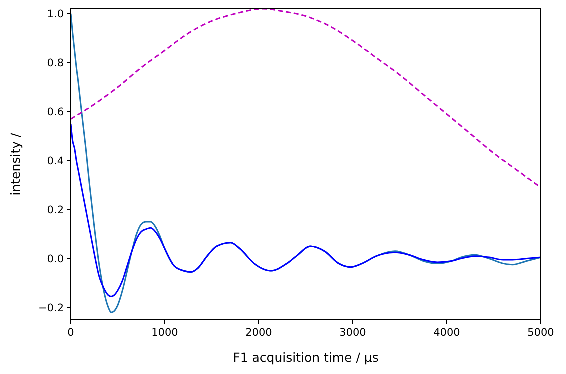 This screenshot has height=374, width=566. I want to click on x-tick-label: 4000, so click(447, 333).